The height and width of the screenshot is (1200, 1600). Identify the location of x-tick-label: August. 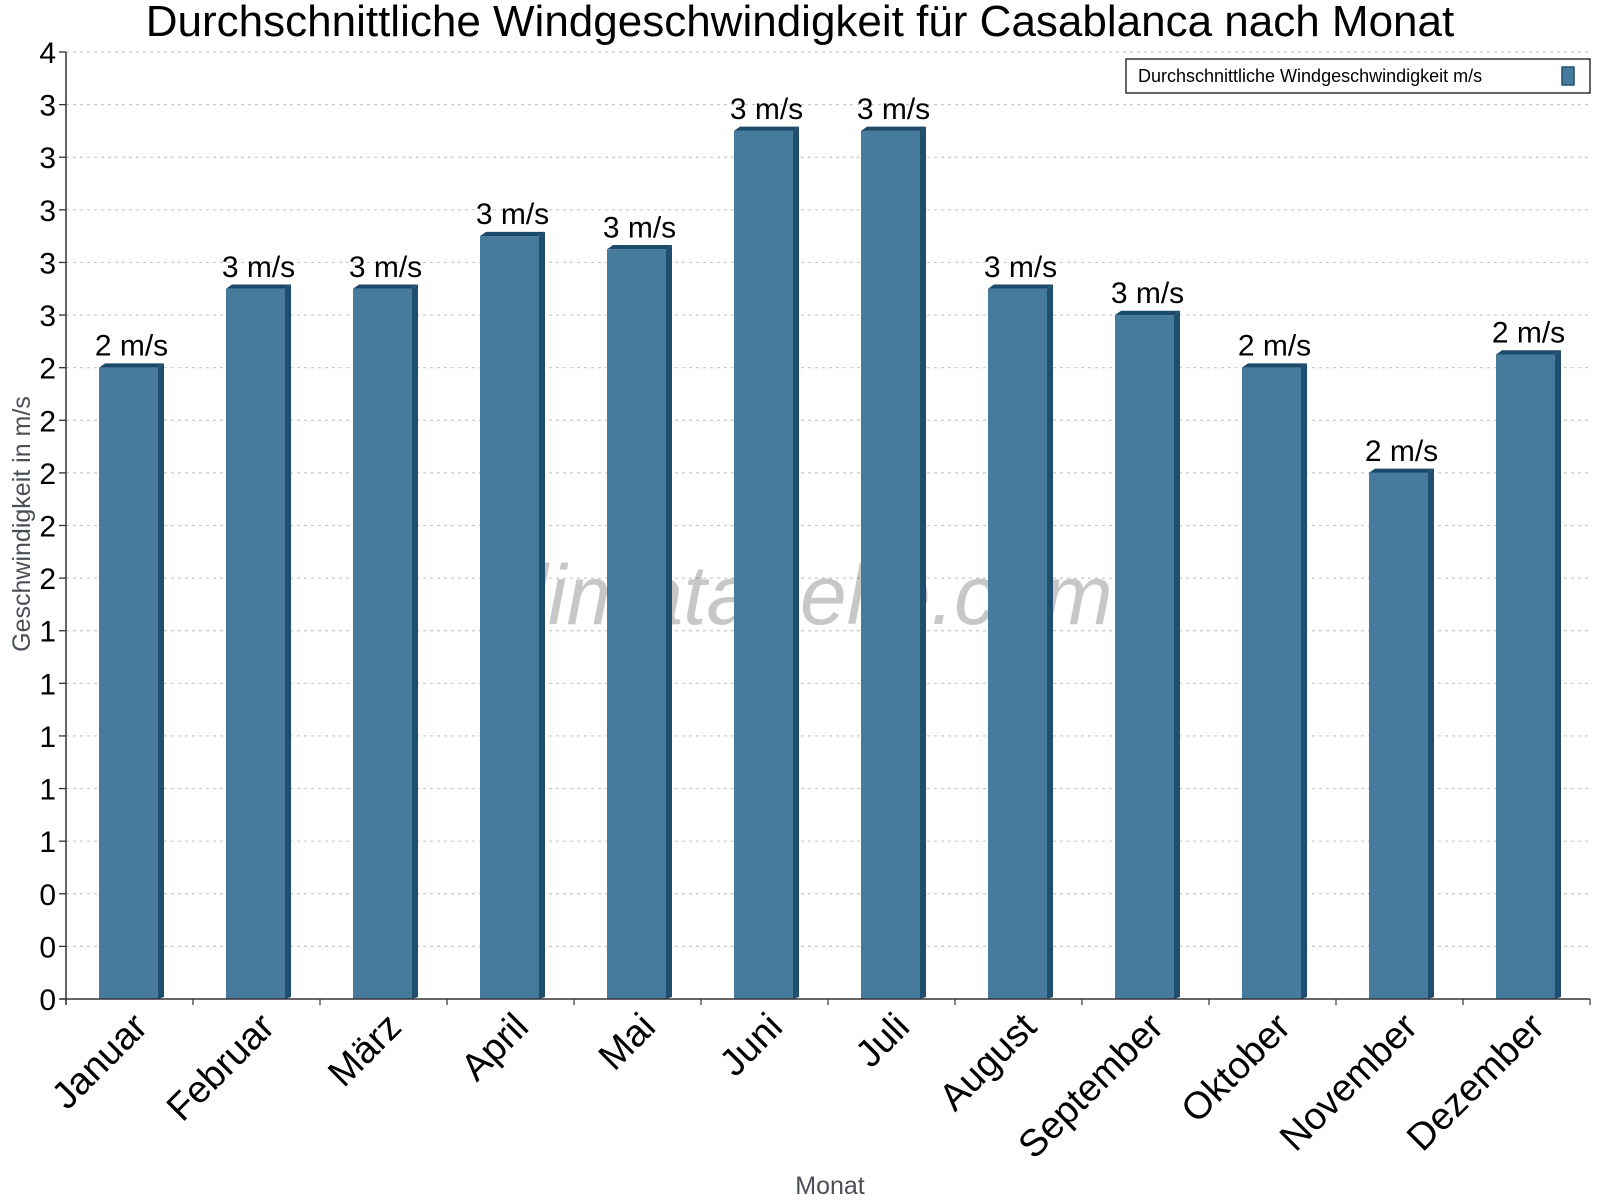
(989, 1062).